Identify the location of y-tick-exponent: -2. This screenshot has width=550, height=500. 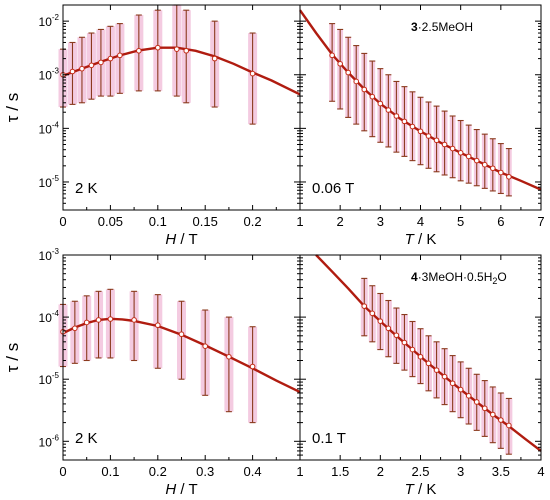
(56, 17).